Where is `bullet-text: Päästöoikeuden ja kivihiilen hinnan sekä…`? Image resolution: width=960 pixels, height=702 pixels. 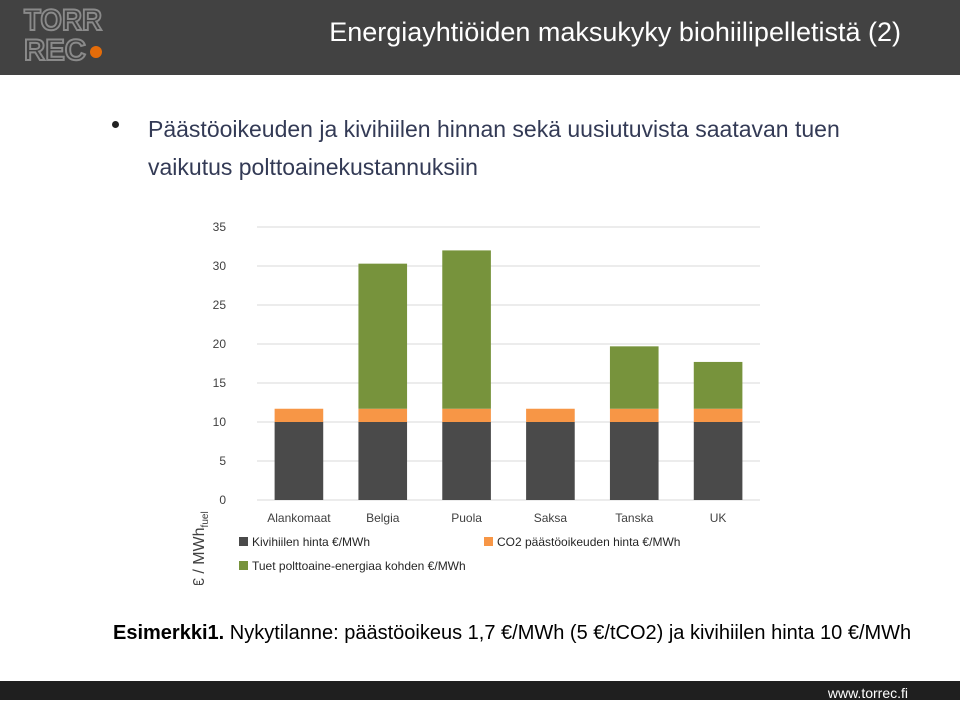 bullet-text: Päästöoikeuden ja kivihiilen hinnan sekä… is located at coordinates (494, 148).